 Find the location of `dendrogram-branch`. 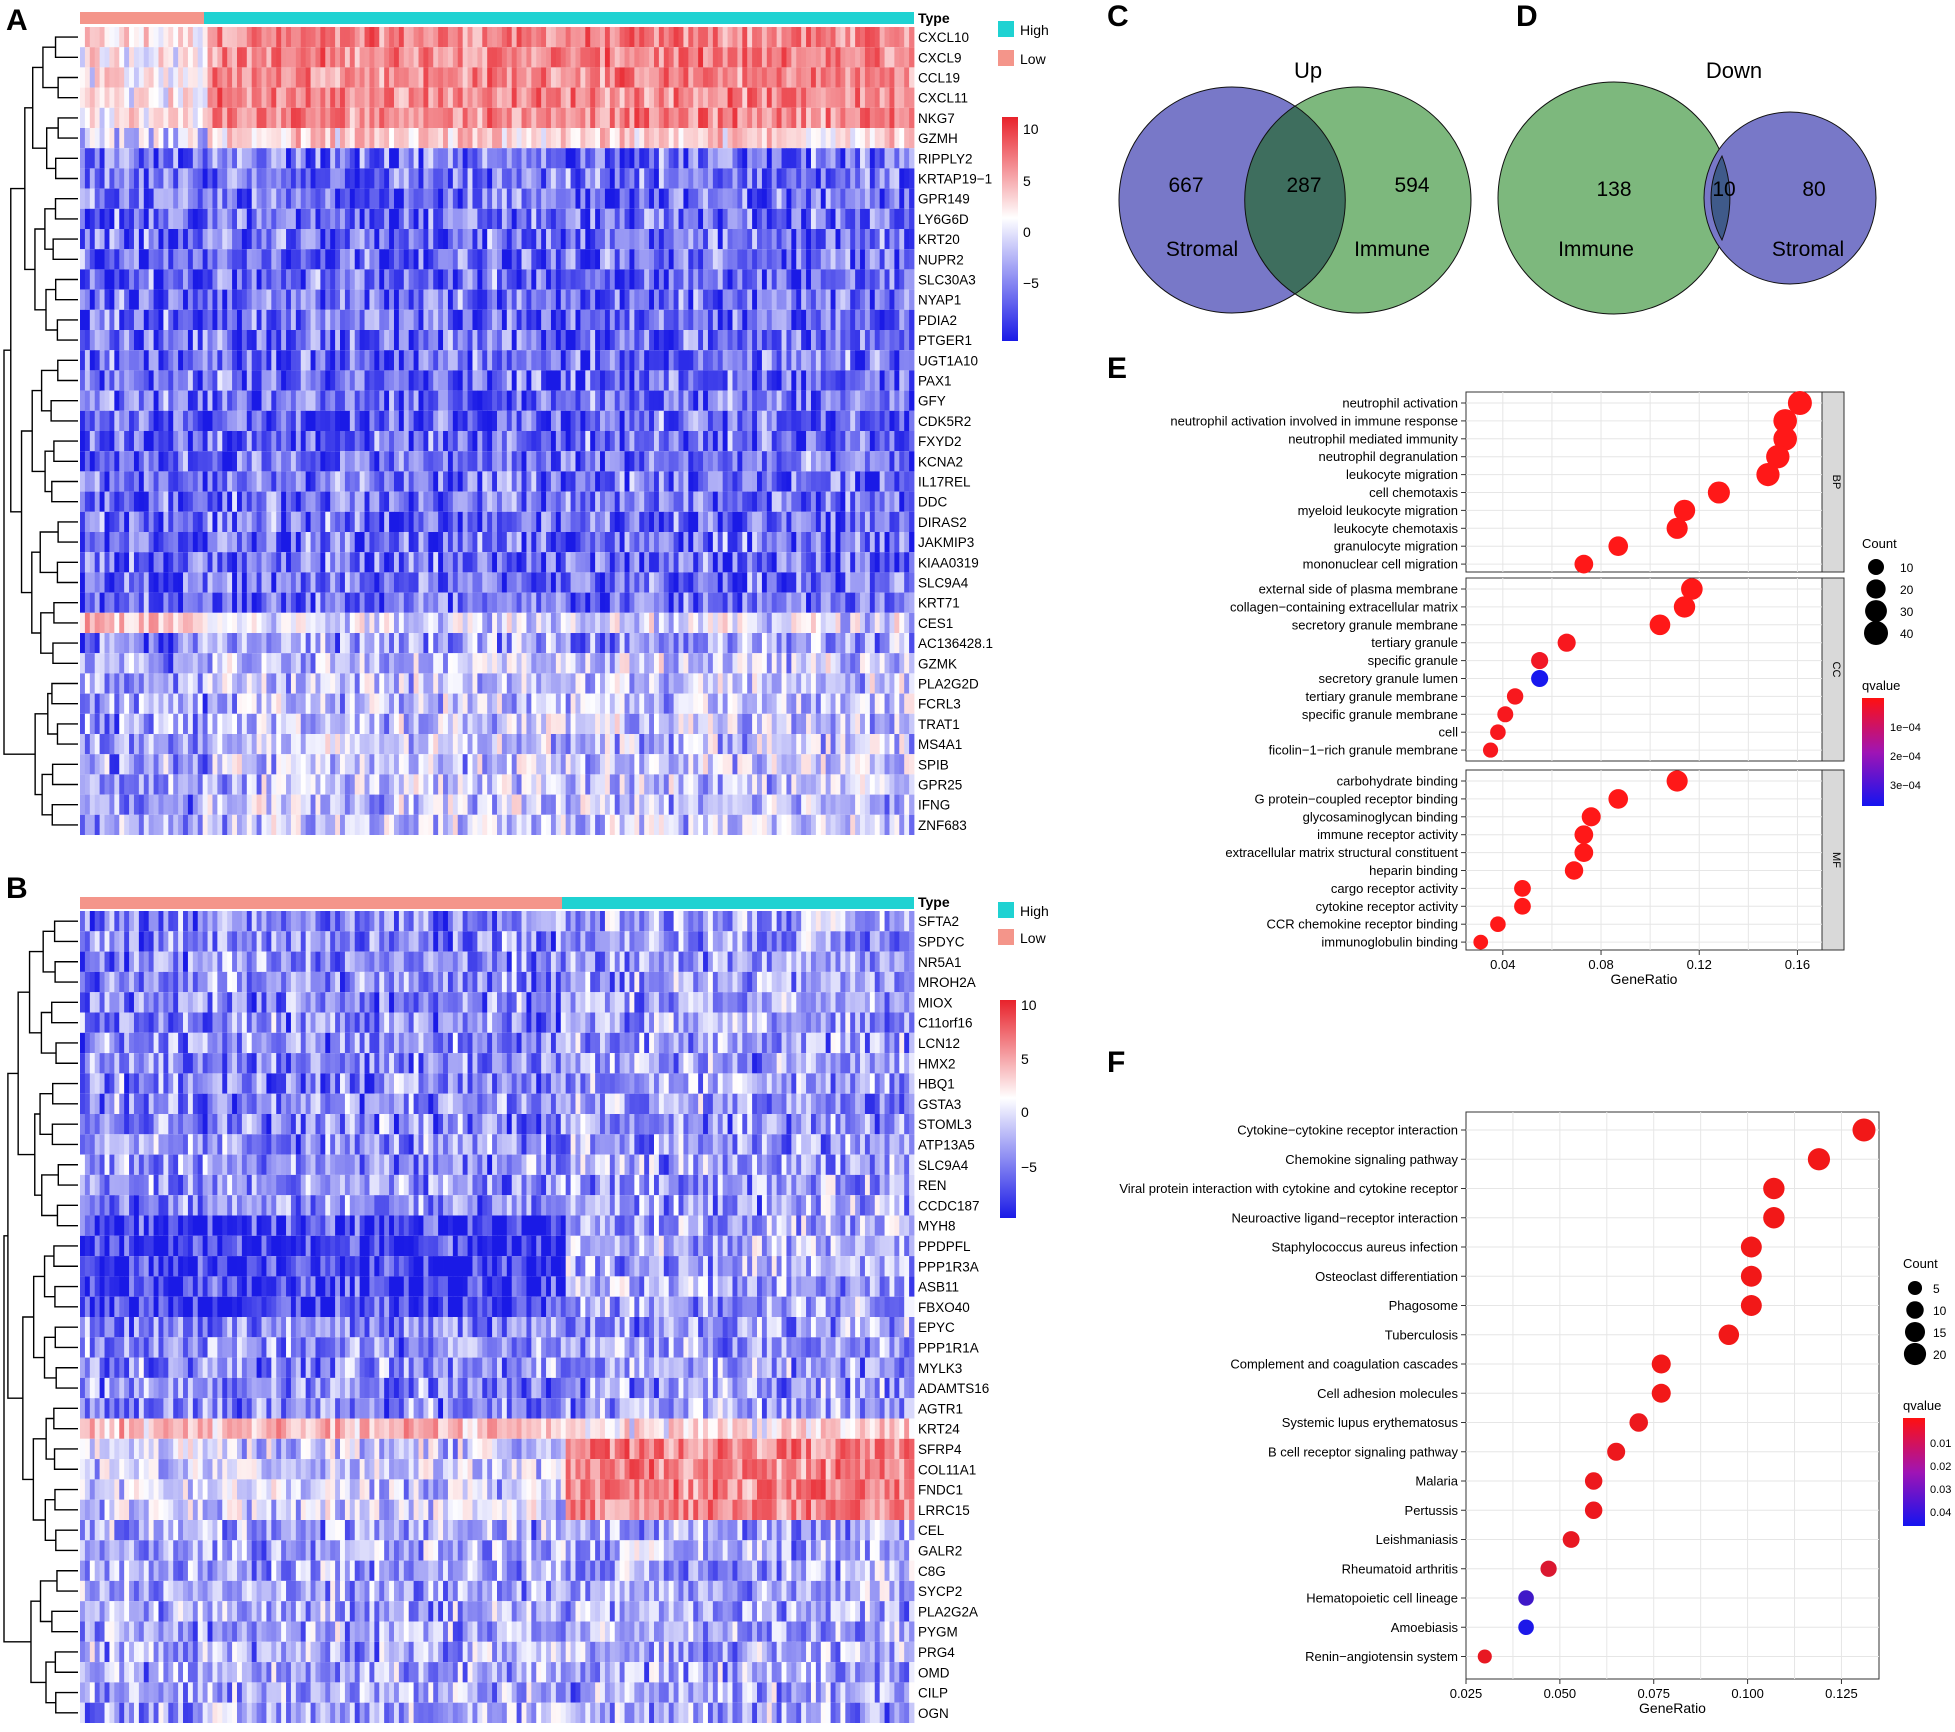

dendrogram-branch is located at coordinates (29, 189).